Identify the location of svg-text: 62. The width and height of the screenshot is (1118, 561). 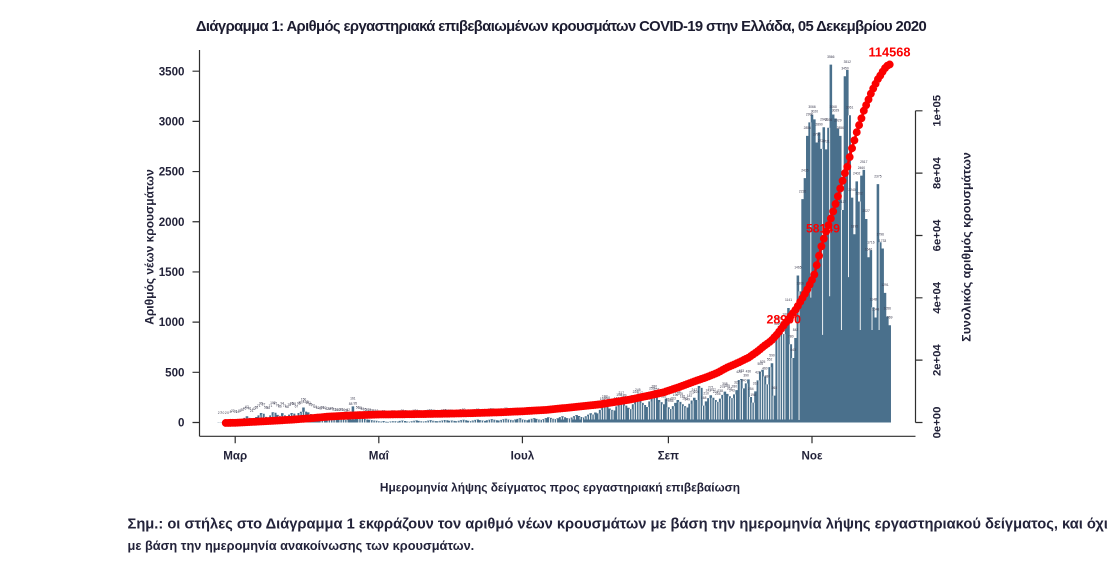
(247, 407).